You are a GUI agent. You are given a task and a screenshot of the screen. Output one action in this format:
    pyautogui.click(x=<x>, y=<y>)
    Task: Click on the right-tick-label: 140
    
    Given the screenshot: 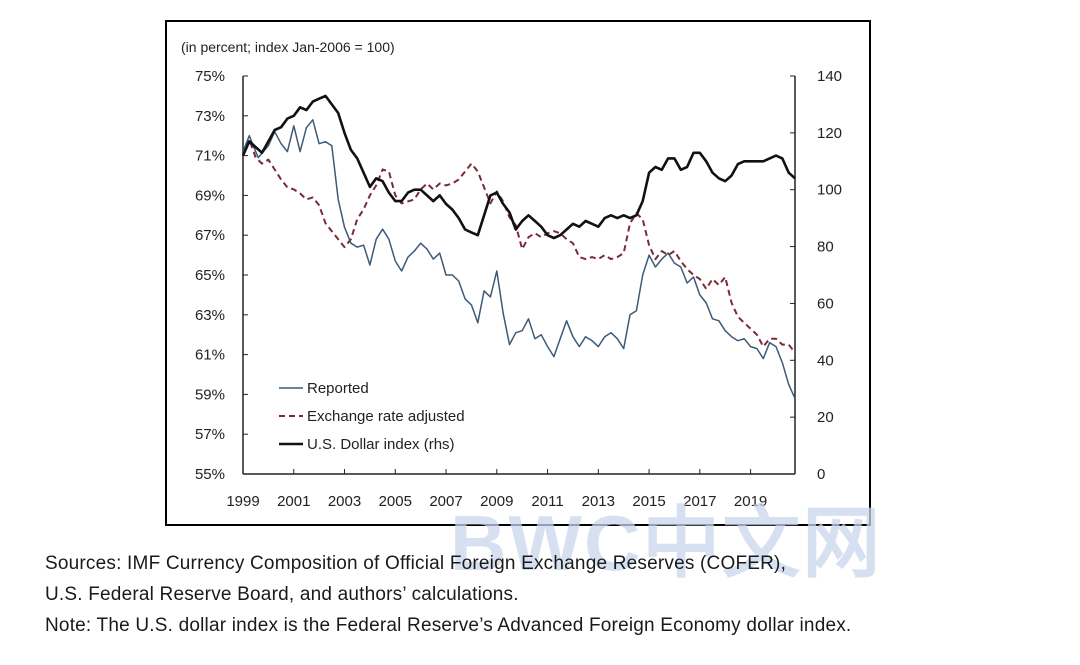 What is the action you would take?
    pyautogui.click(x=829, y=76)
    